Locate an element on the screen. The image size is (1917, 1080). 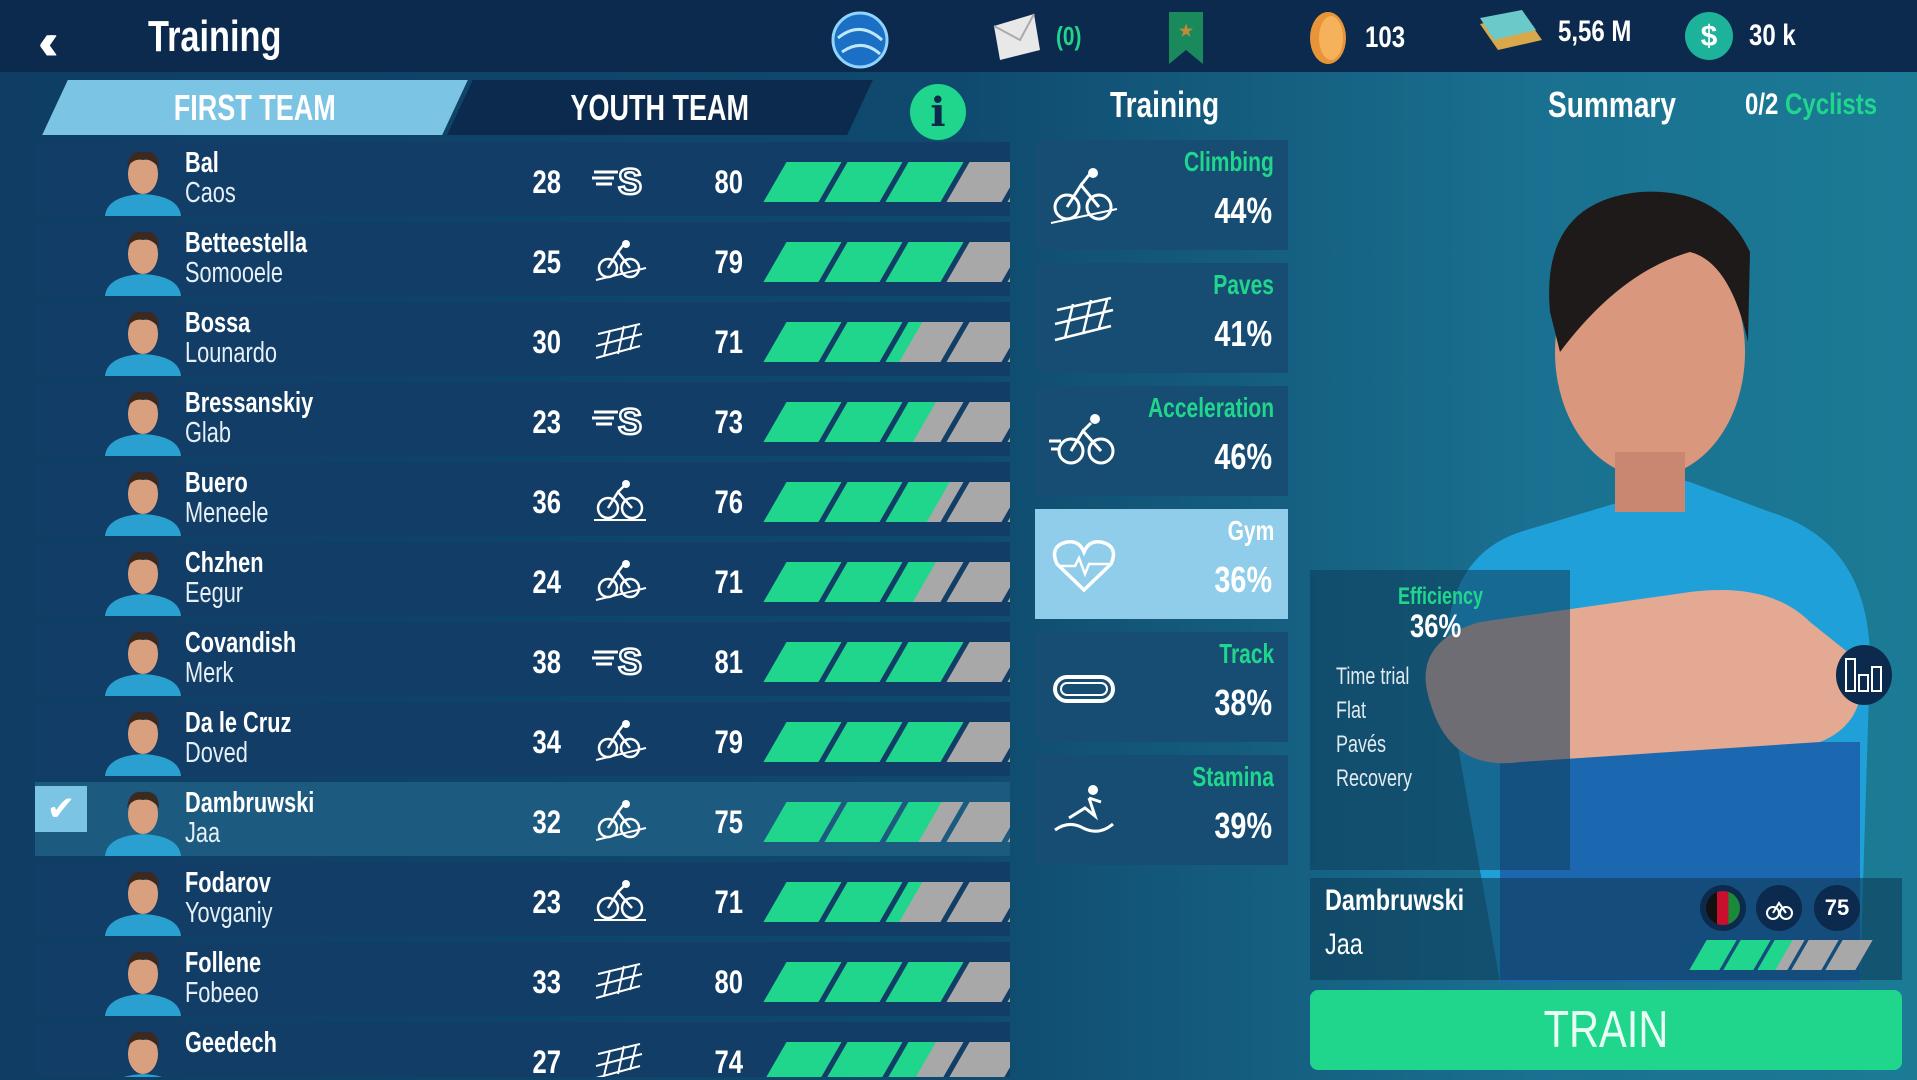
training-label: Climbing is located at coordinates (1229, 161).